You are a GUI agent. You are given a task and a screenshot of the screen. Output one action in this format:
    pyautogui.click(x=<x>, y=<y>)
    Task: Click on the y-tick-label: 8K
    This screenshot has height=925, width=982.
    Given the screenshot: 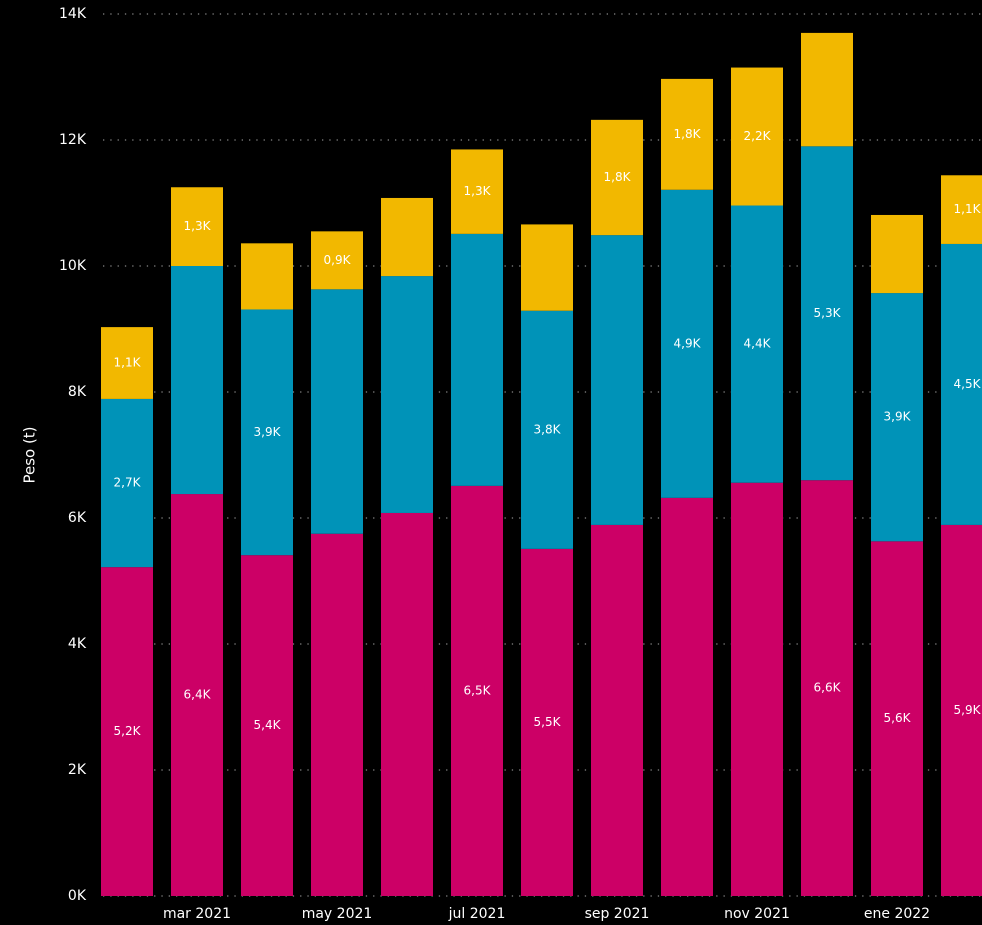 What is the action you would take?
    pyautogui.click(x=77, y=392)
    